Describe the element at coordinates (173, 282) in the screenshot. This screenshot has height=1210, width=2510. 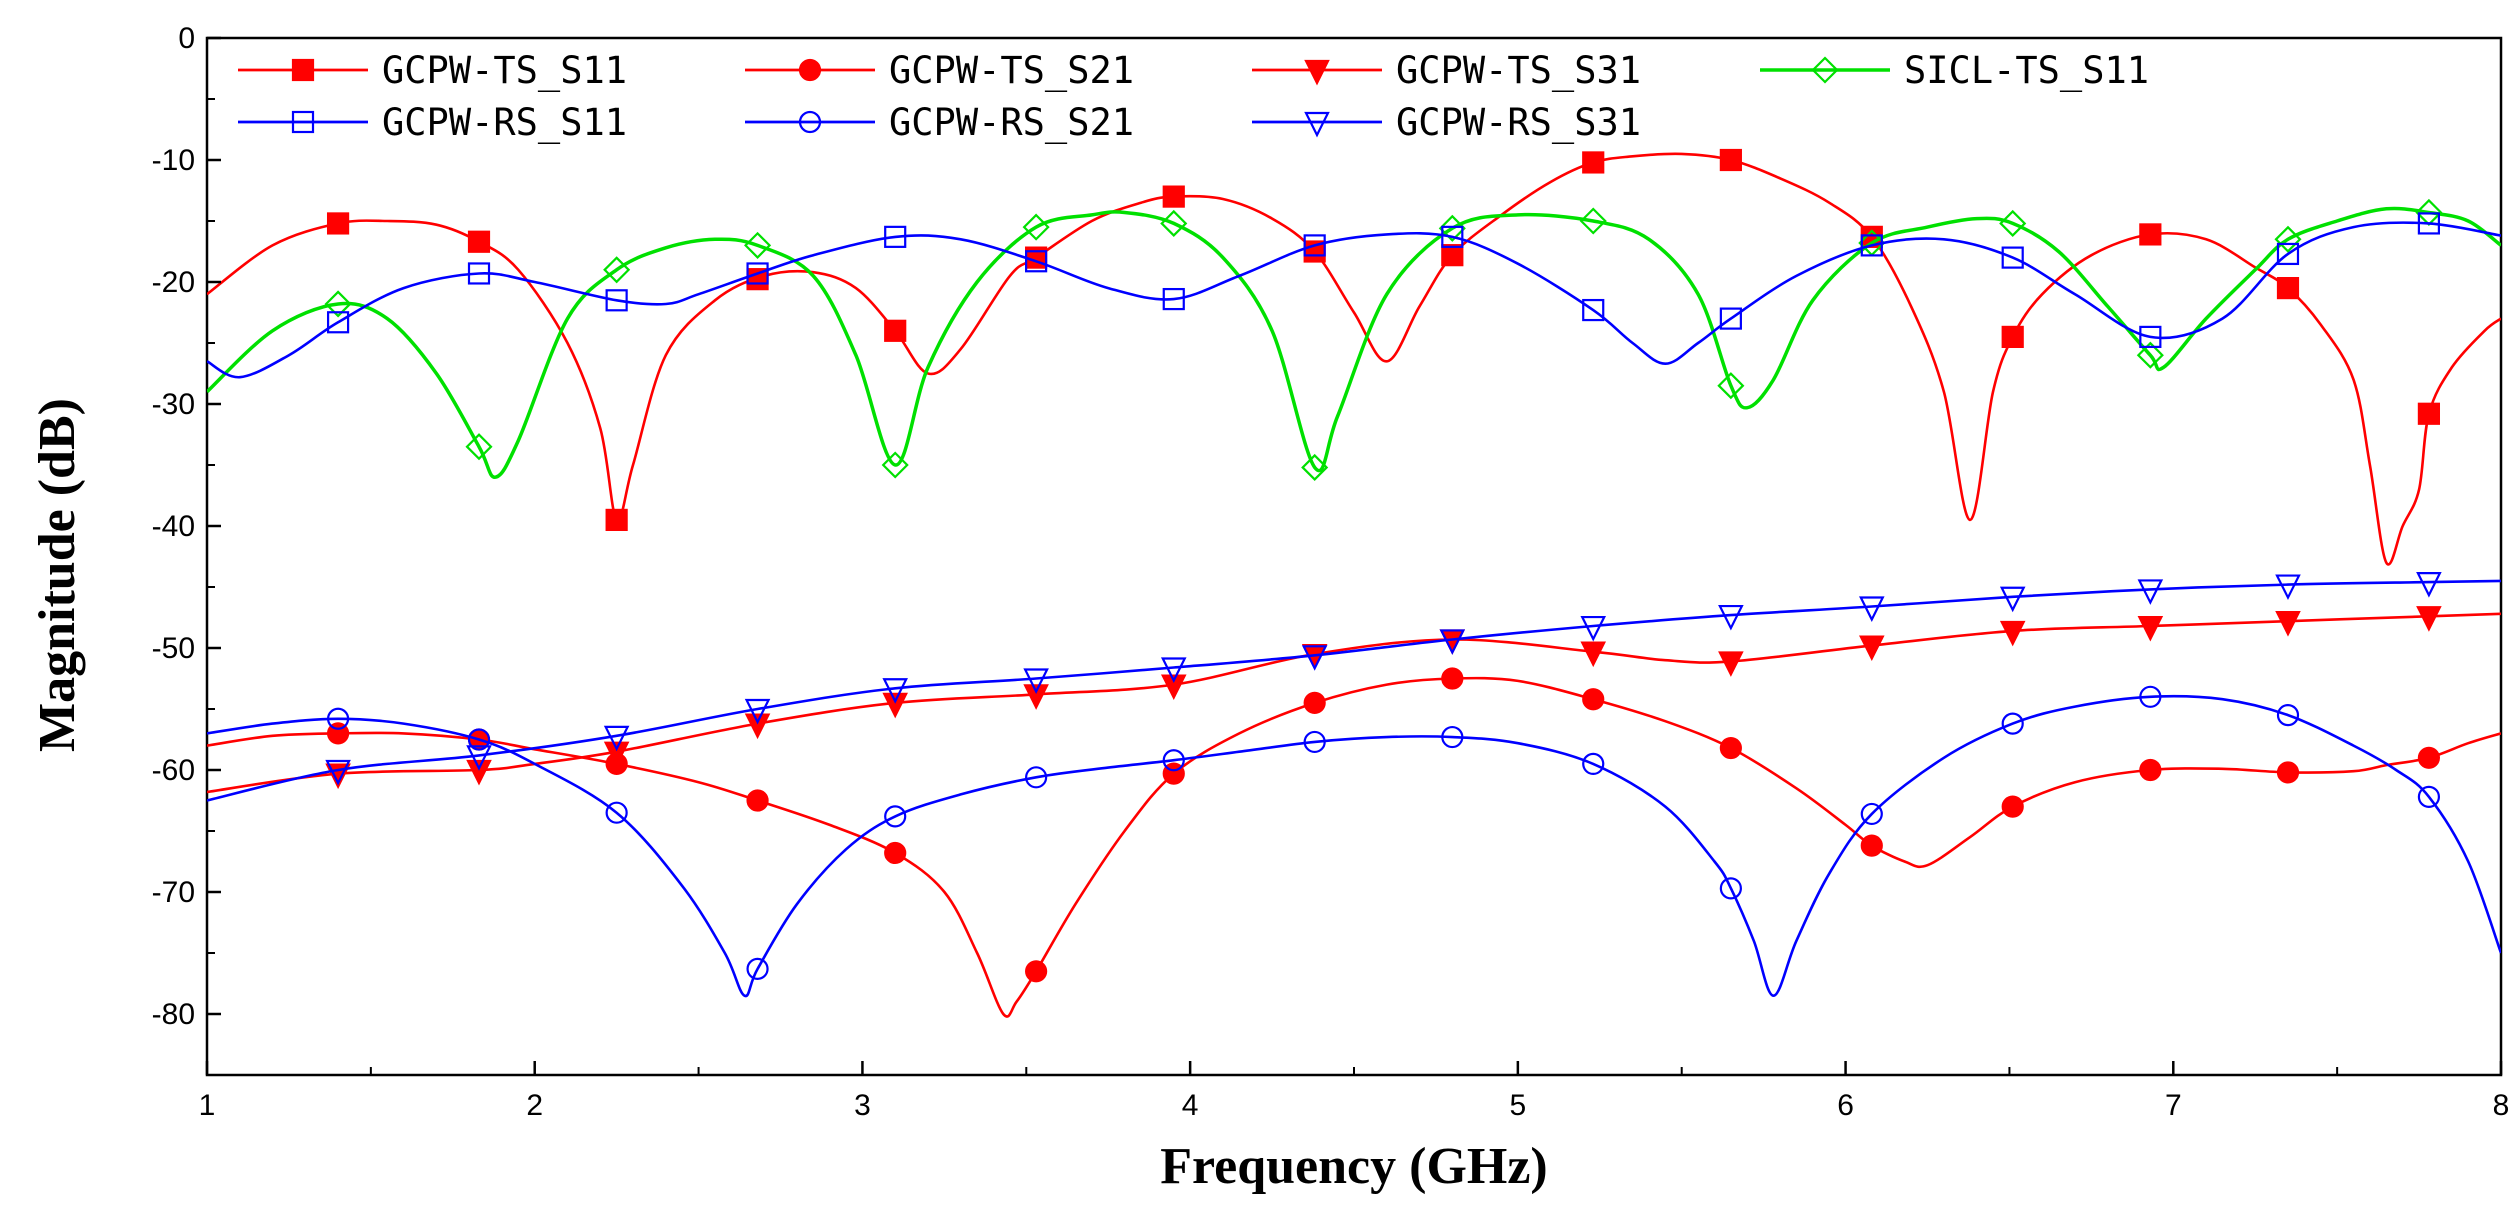
I see `y-tick-label: -20` at that location.